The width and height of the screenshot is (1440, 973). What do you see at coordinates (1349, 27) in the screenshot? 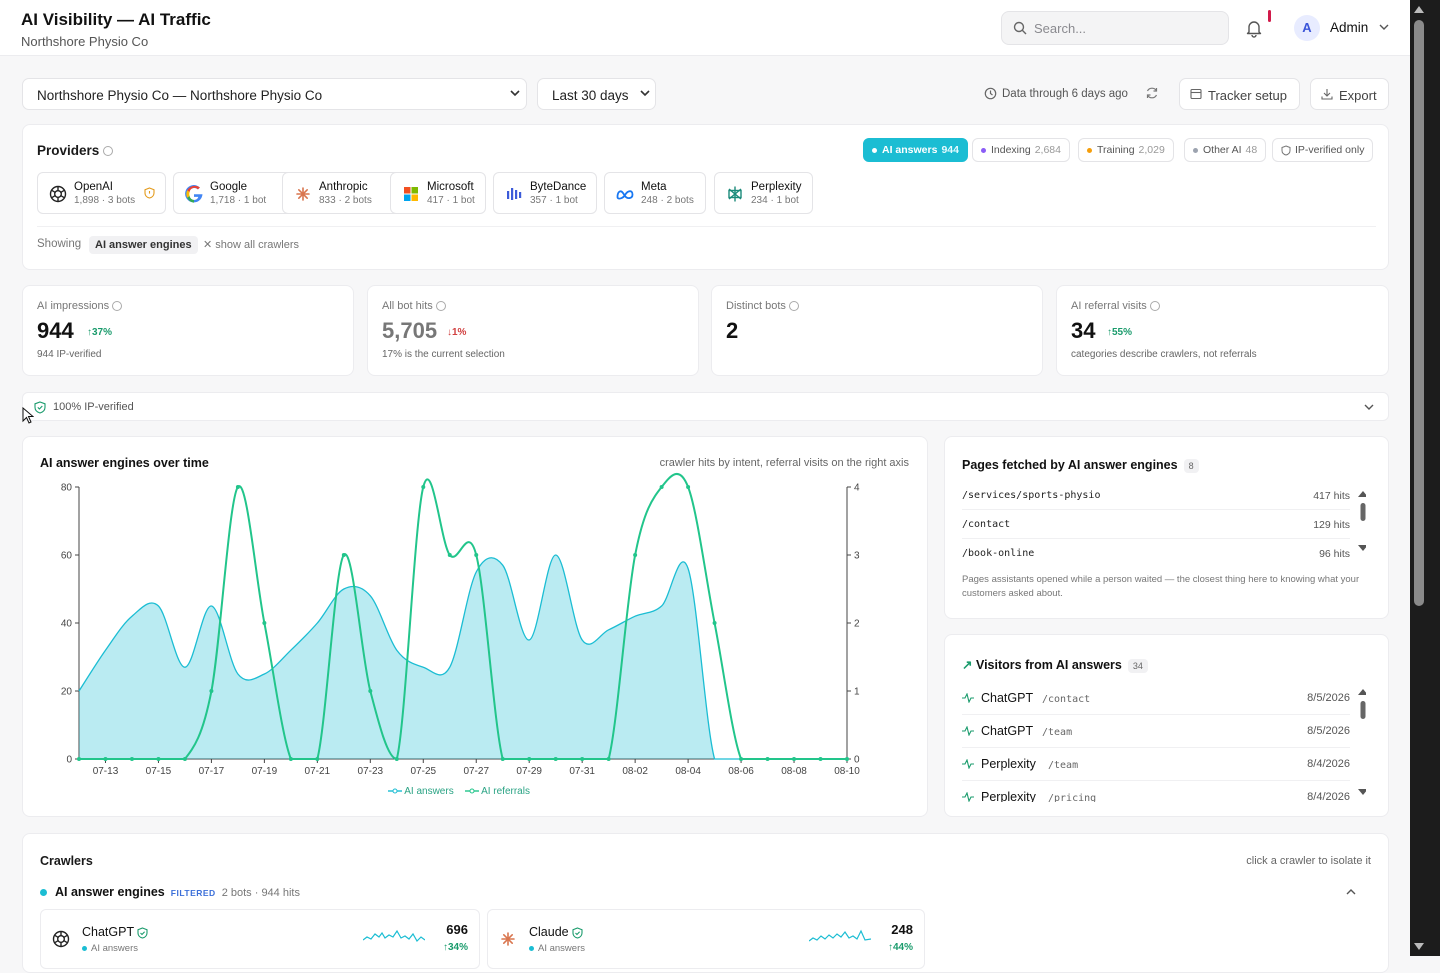
I see `user-name: Admin` at bounding box center [1349, 27].